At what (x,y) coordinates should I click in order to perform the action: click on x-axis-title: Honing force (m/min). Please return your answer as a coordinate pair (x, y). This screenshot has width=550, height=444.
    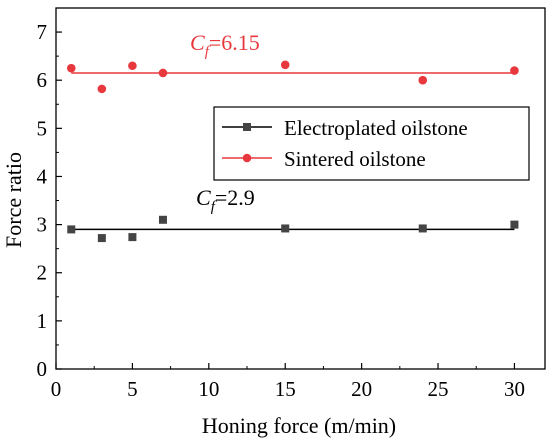
    Looking at the image, I should click on (299, 425).